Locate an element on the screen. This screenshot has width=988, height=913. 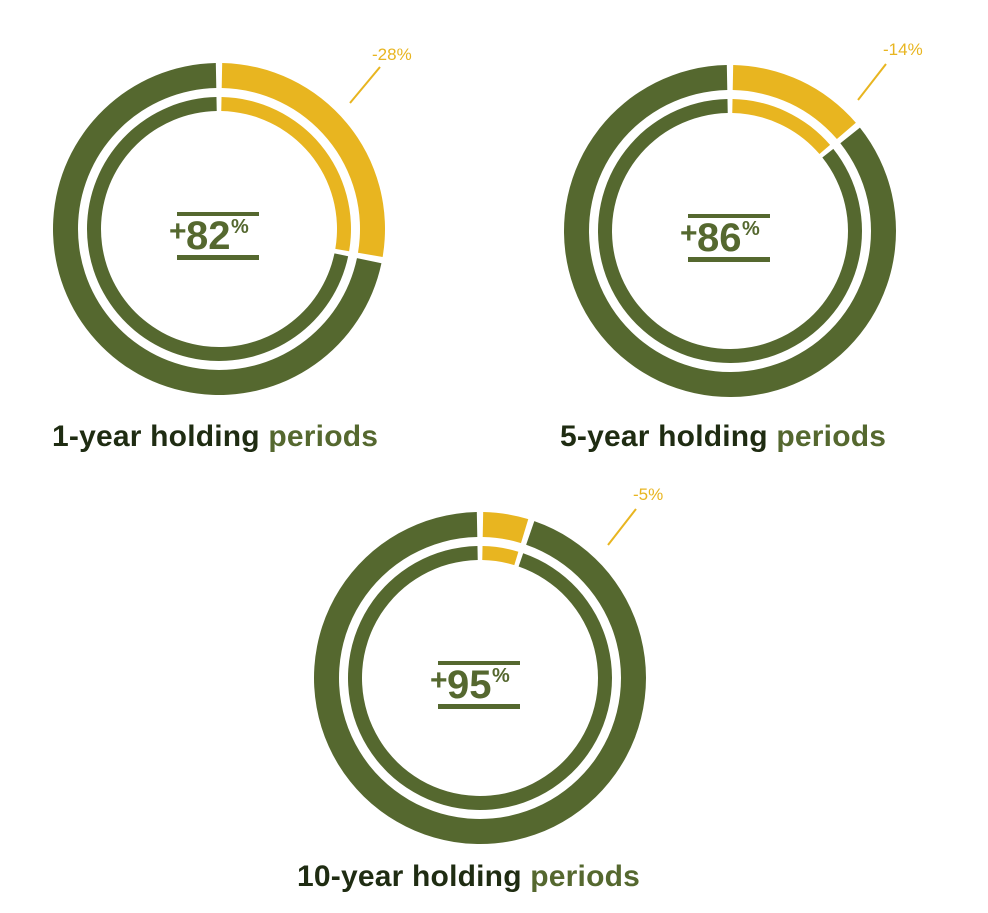
caption-5-year: 5-year holding periods is located at coordinates (723, 437).